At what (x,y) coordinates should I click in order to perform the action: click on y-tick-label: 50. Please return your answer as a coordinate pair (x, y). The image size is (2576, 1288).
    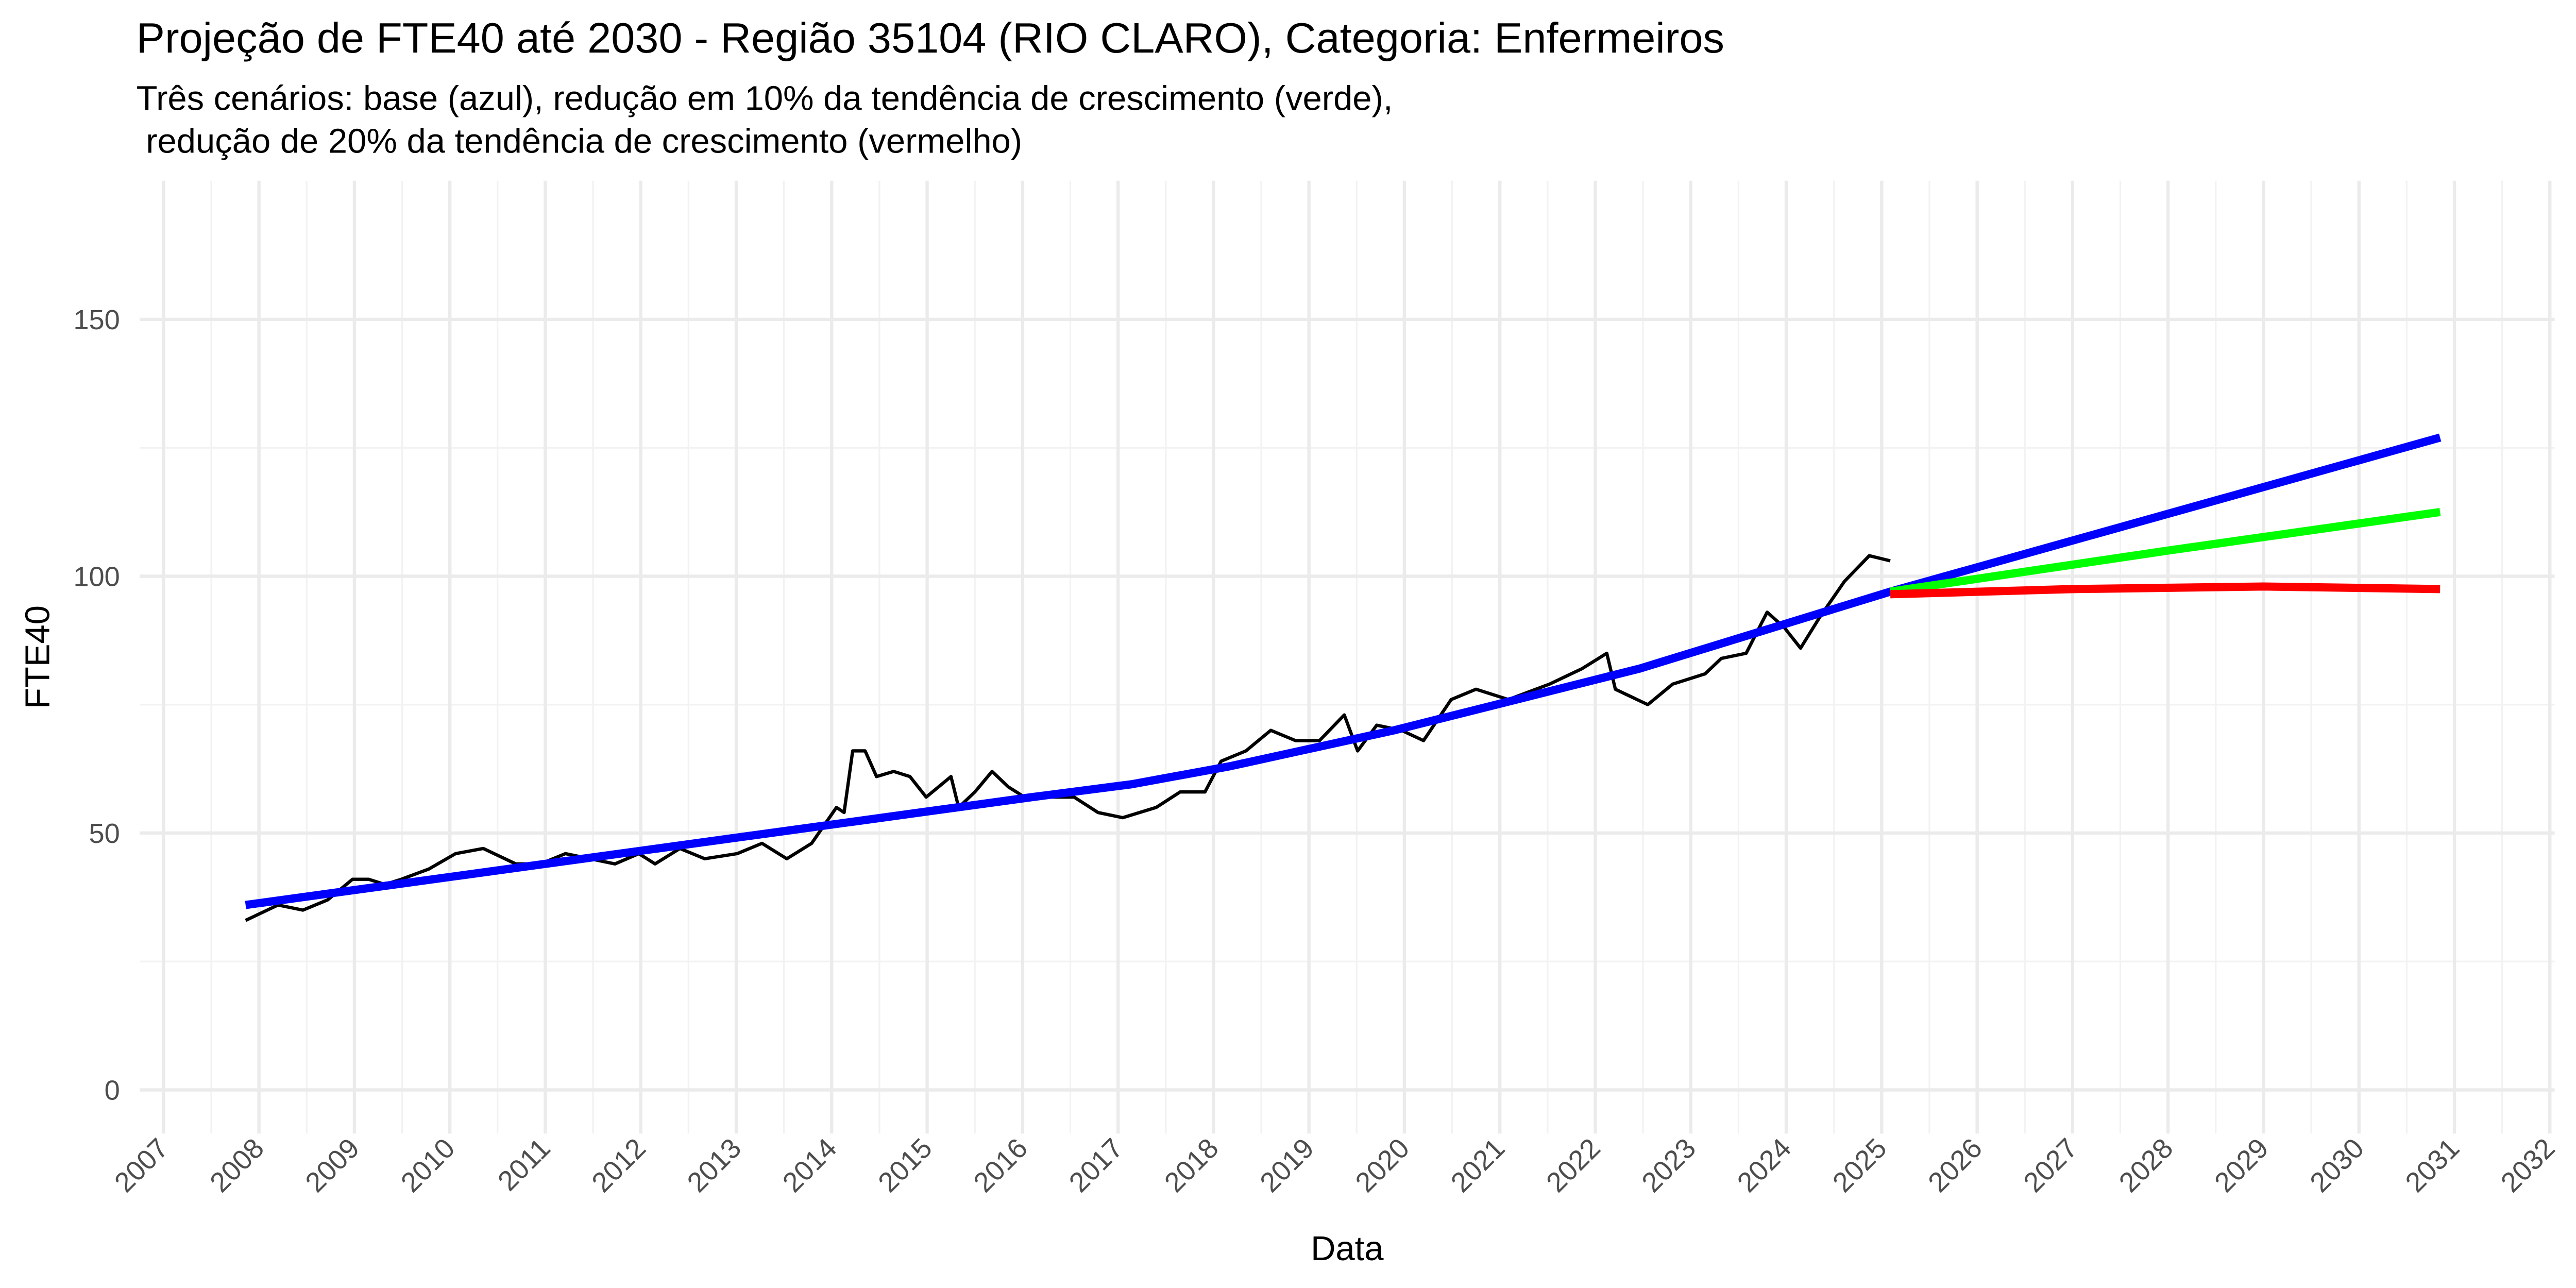
    Looking at the image, I should click on (104, 833).